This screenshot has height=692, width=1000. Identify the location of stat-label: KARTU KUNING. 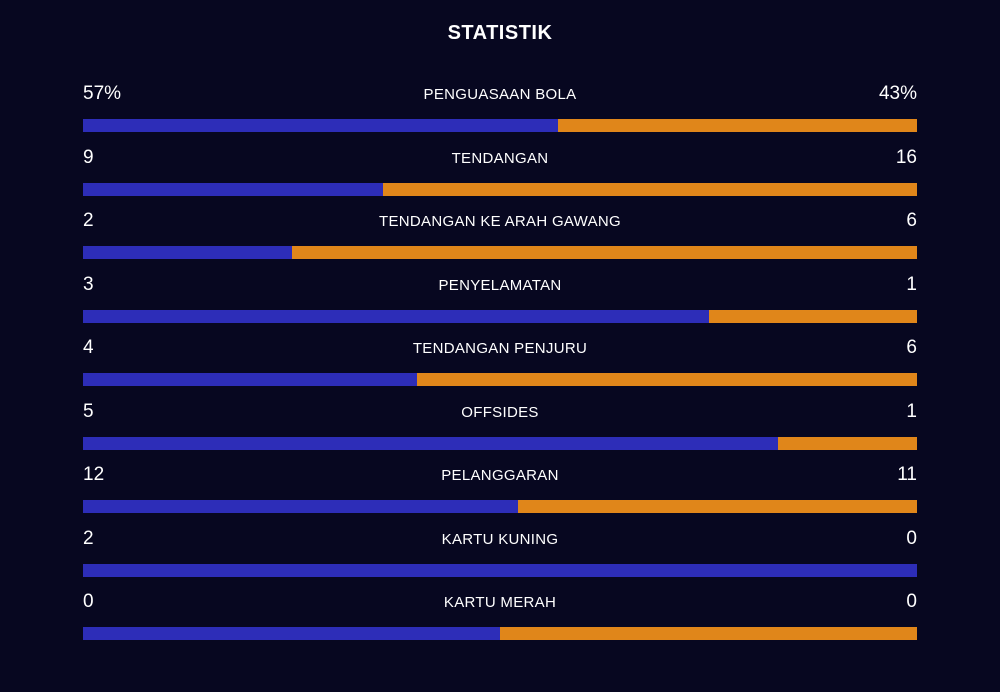
(500, 539).